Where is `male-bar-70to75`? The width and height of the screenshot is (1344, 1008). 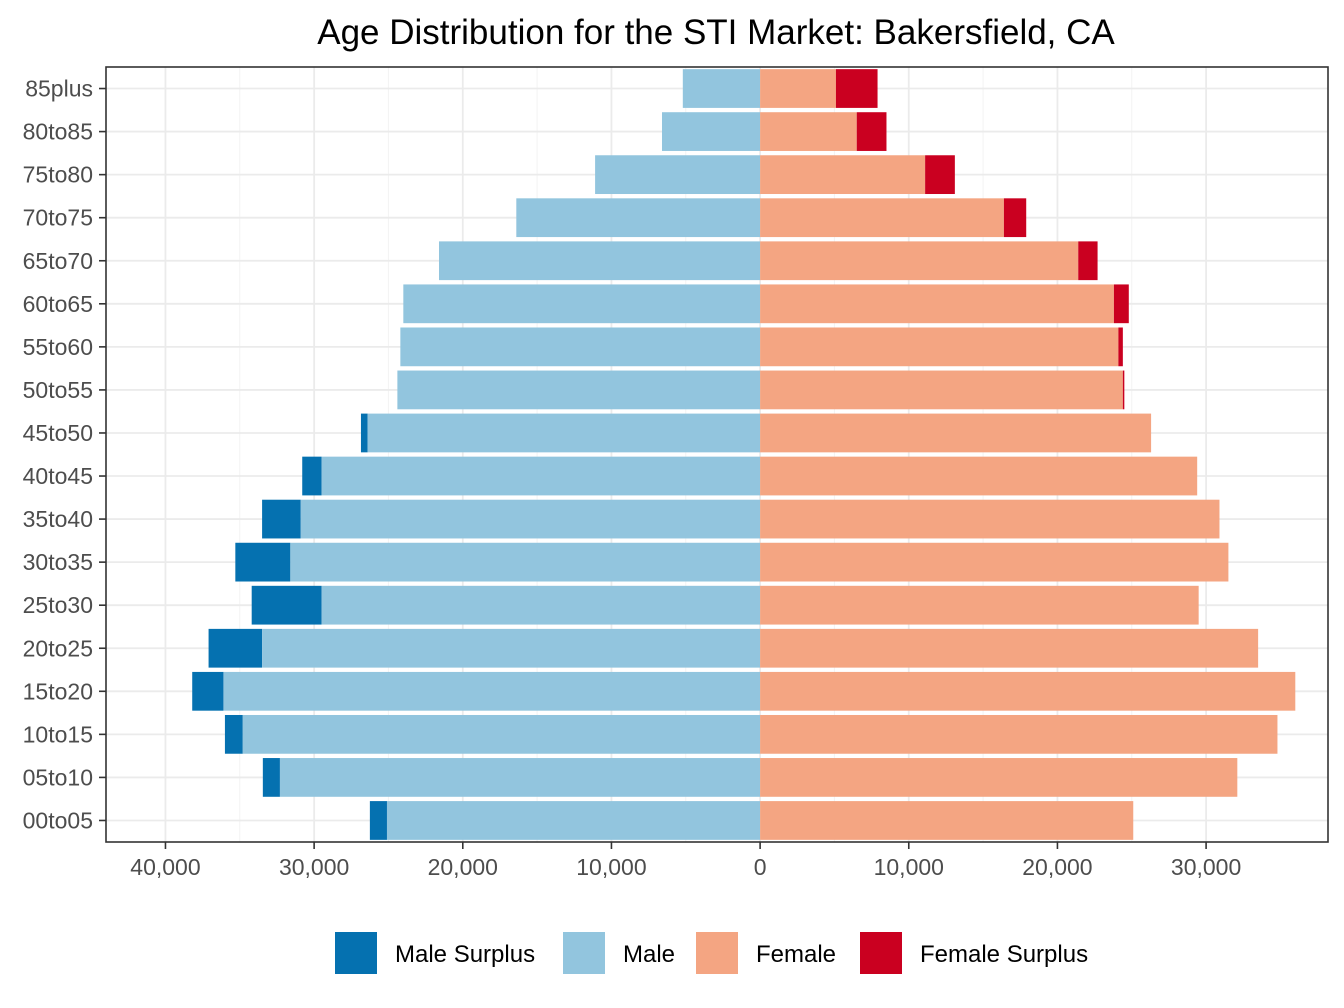
male-bar-70to75 is located at coordinates (638, 218).